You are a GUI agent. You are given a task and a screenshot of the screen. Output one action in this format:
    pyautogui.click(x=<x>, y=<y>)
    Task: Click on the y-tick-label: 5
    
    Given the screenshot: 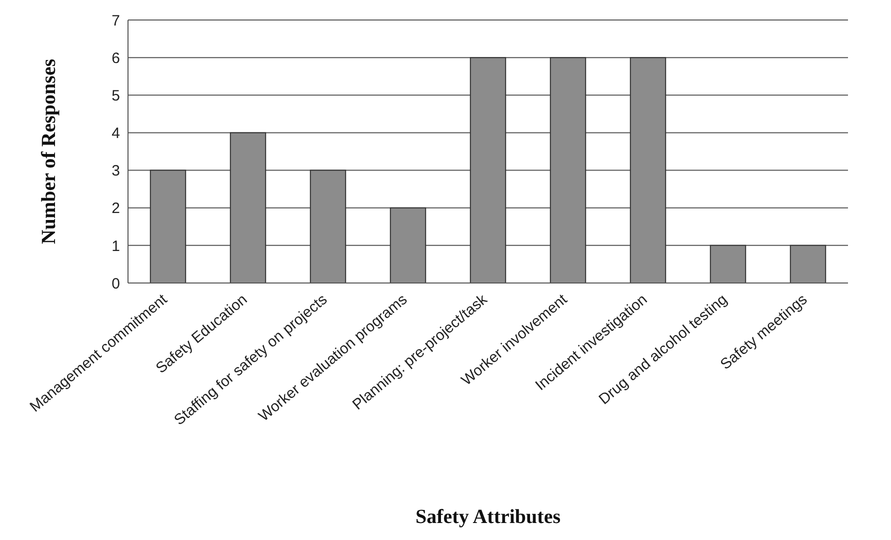 What is the action you would take?
    pyautogui.click(x=116, y=95)
    